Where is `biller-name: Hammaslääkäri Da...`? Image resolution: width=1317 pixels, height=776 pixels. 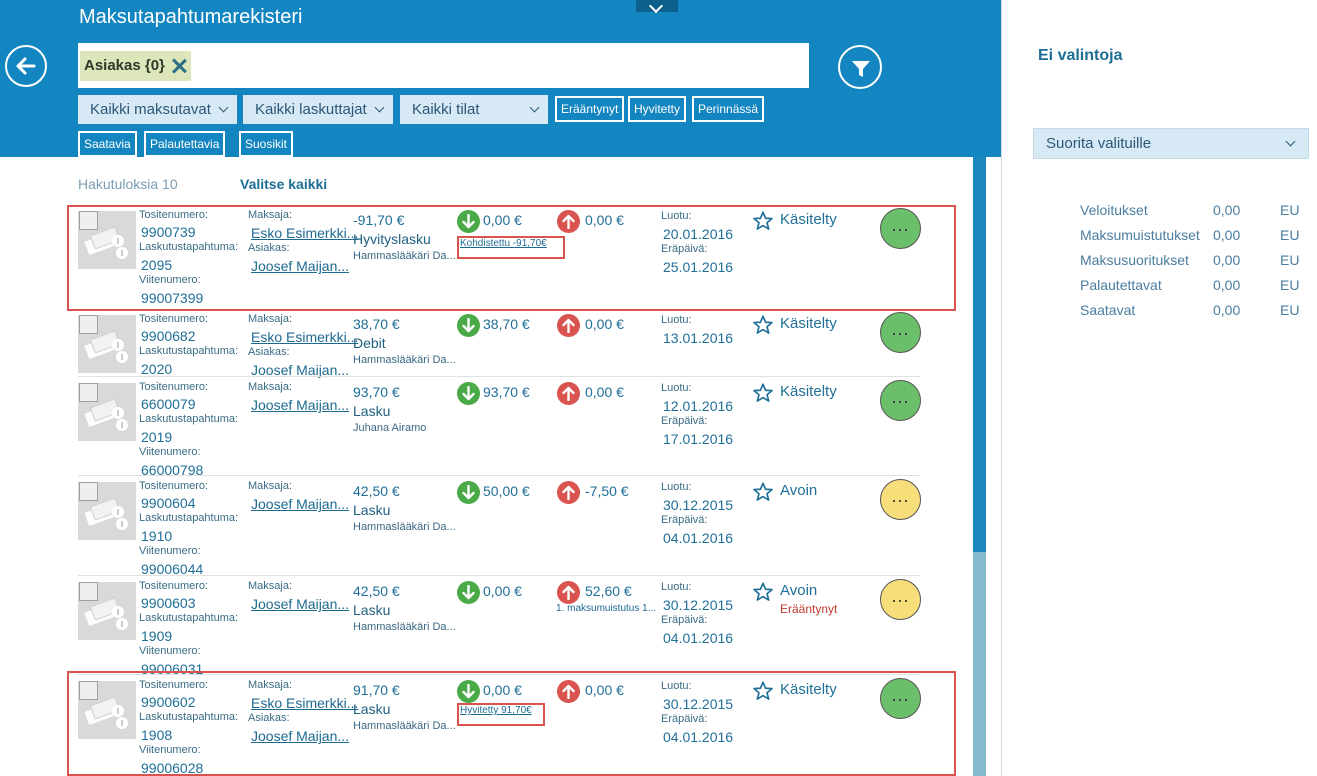 biller-name: Hammaslääkäri Da... is located at coordinates (404, 627).